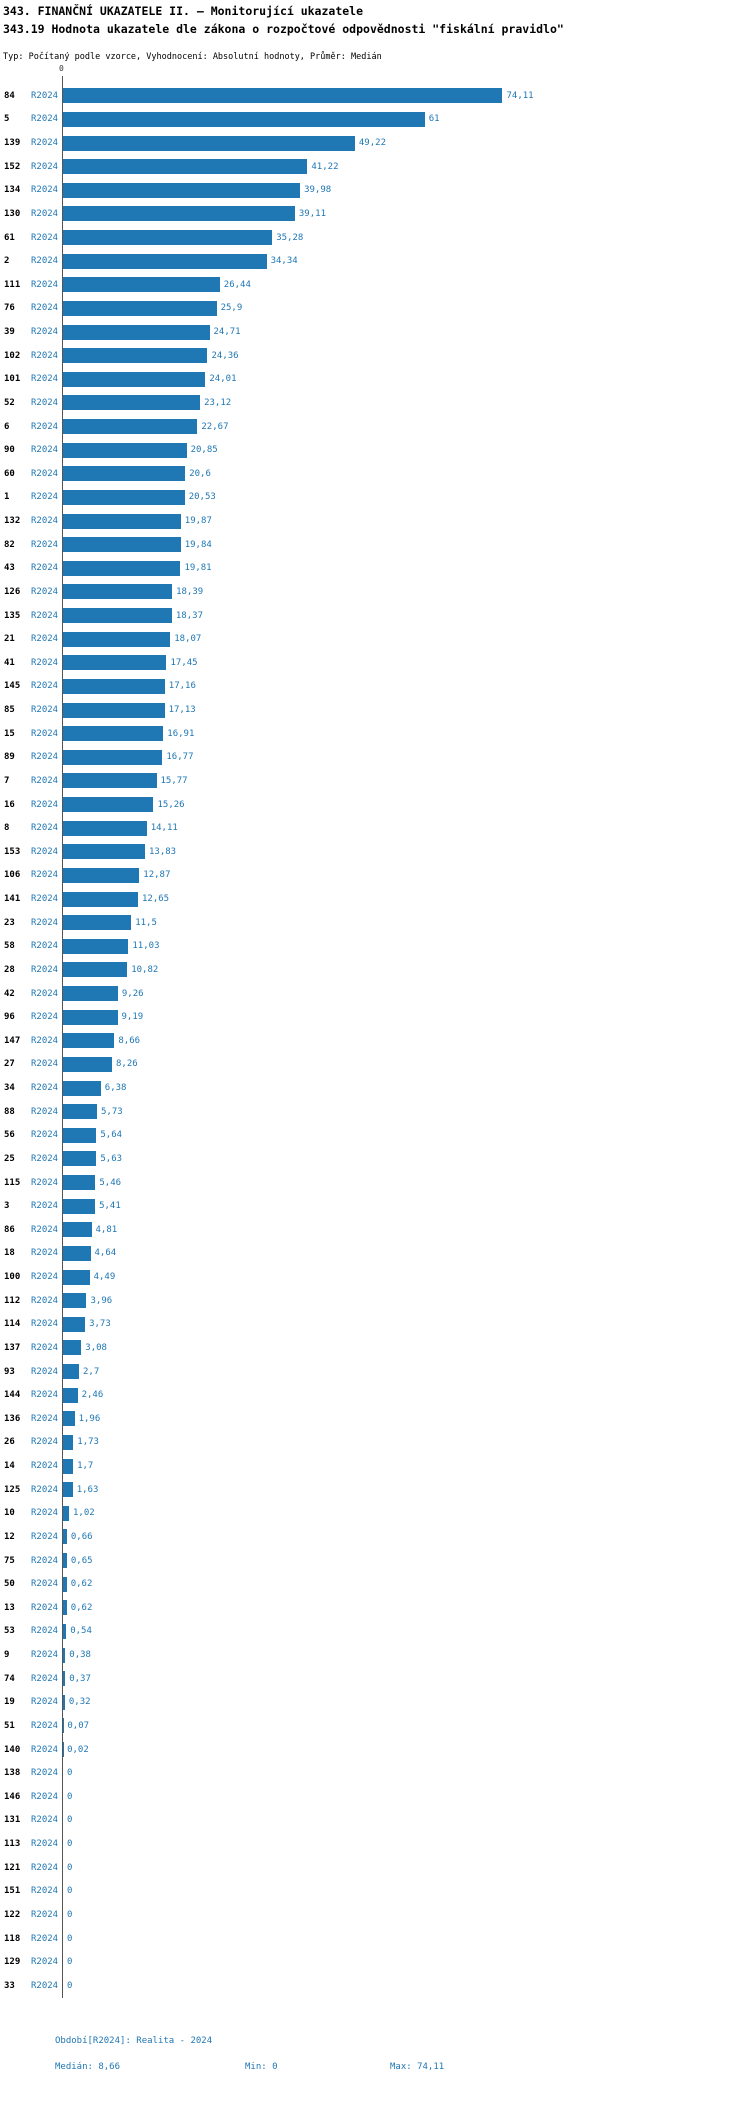 The width and height of the screenshot is (750, 2118). I want to click on chart-row: 75 R2024 0,65, so click(375, 1561).